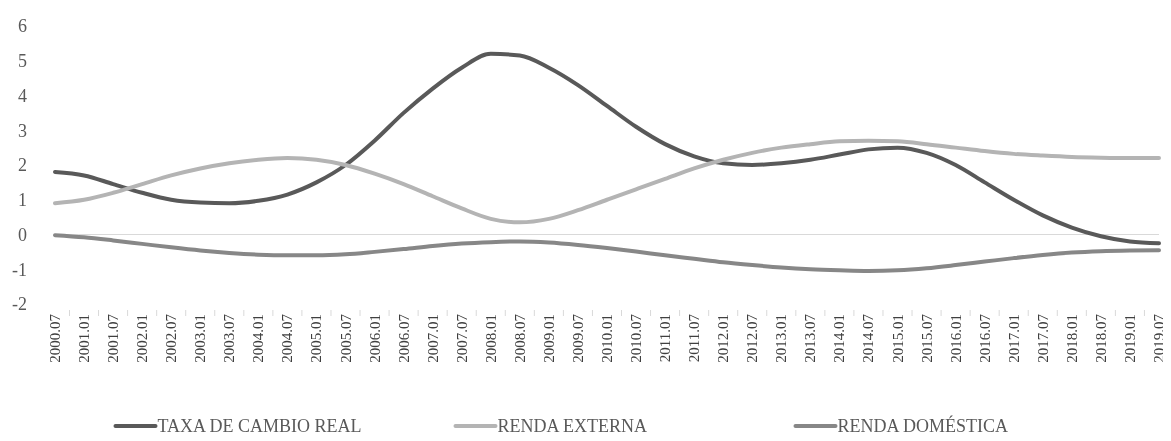 This screenshot has width=1171, height=441. I want to click on x-tick-label: 2004.01, so click(258, 338).